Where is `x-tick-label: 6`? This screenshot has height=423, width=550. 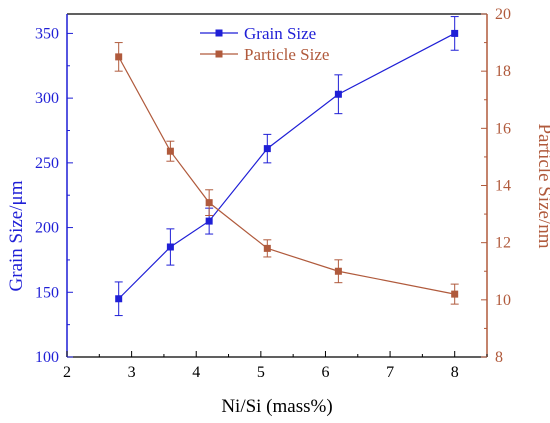
x-tick-label: 6 is located at coordinates (325, 372).